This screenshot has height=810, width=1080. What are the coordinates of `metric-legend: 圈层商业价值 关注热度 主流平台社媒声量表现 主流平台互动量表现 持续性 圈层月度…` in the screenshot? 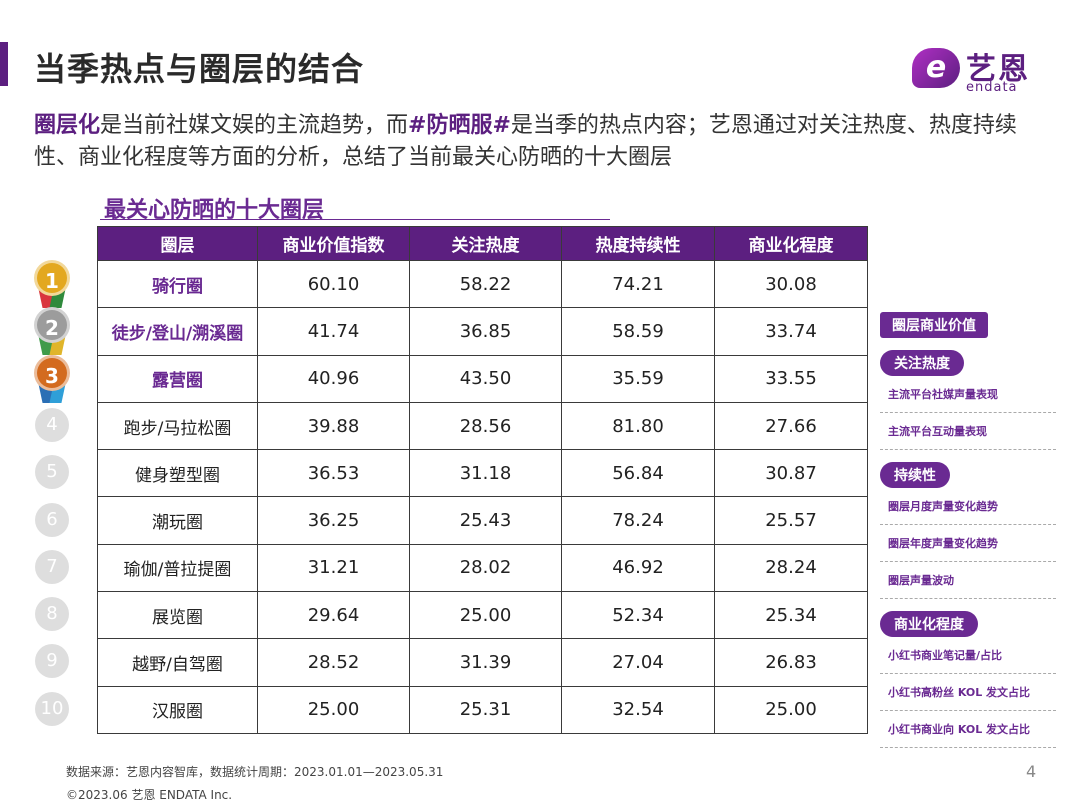 It's located at (969, 530).